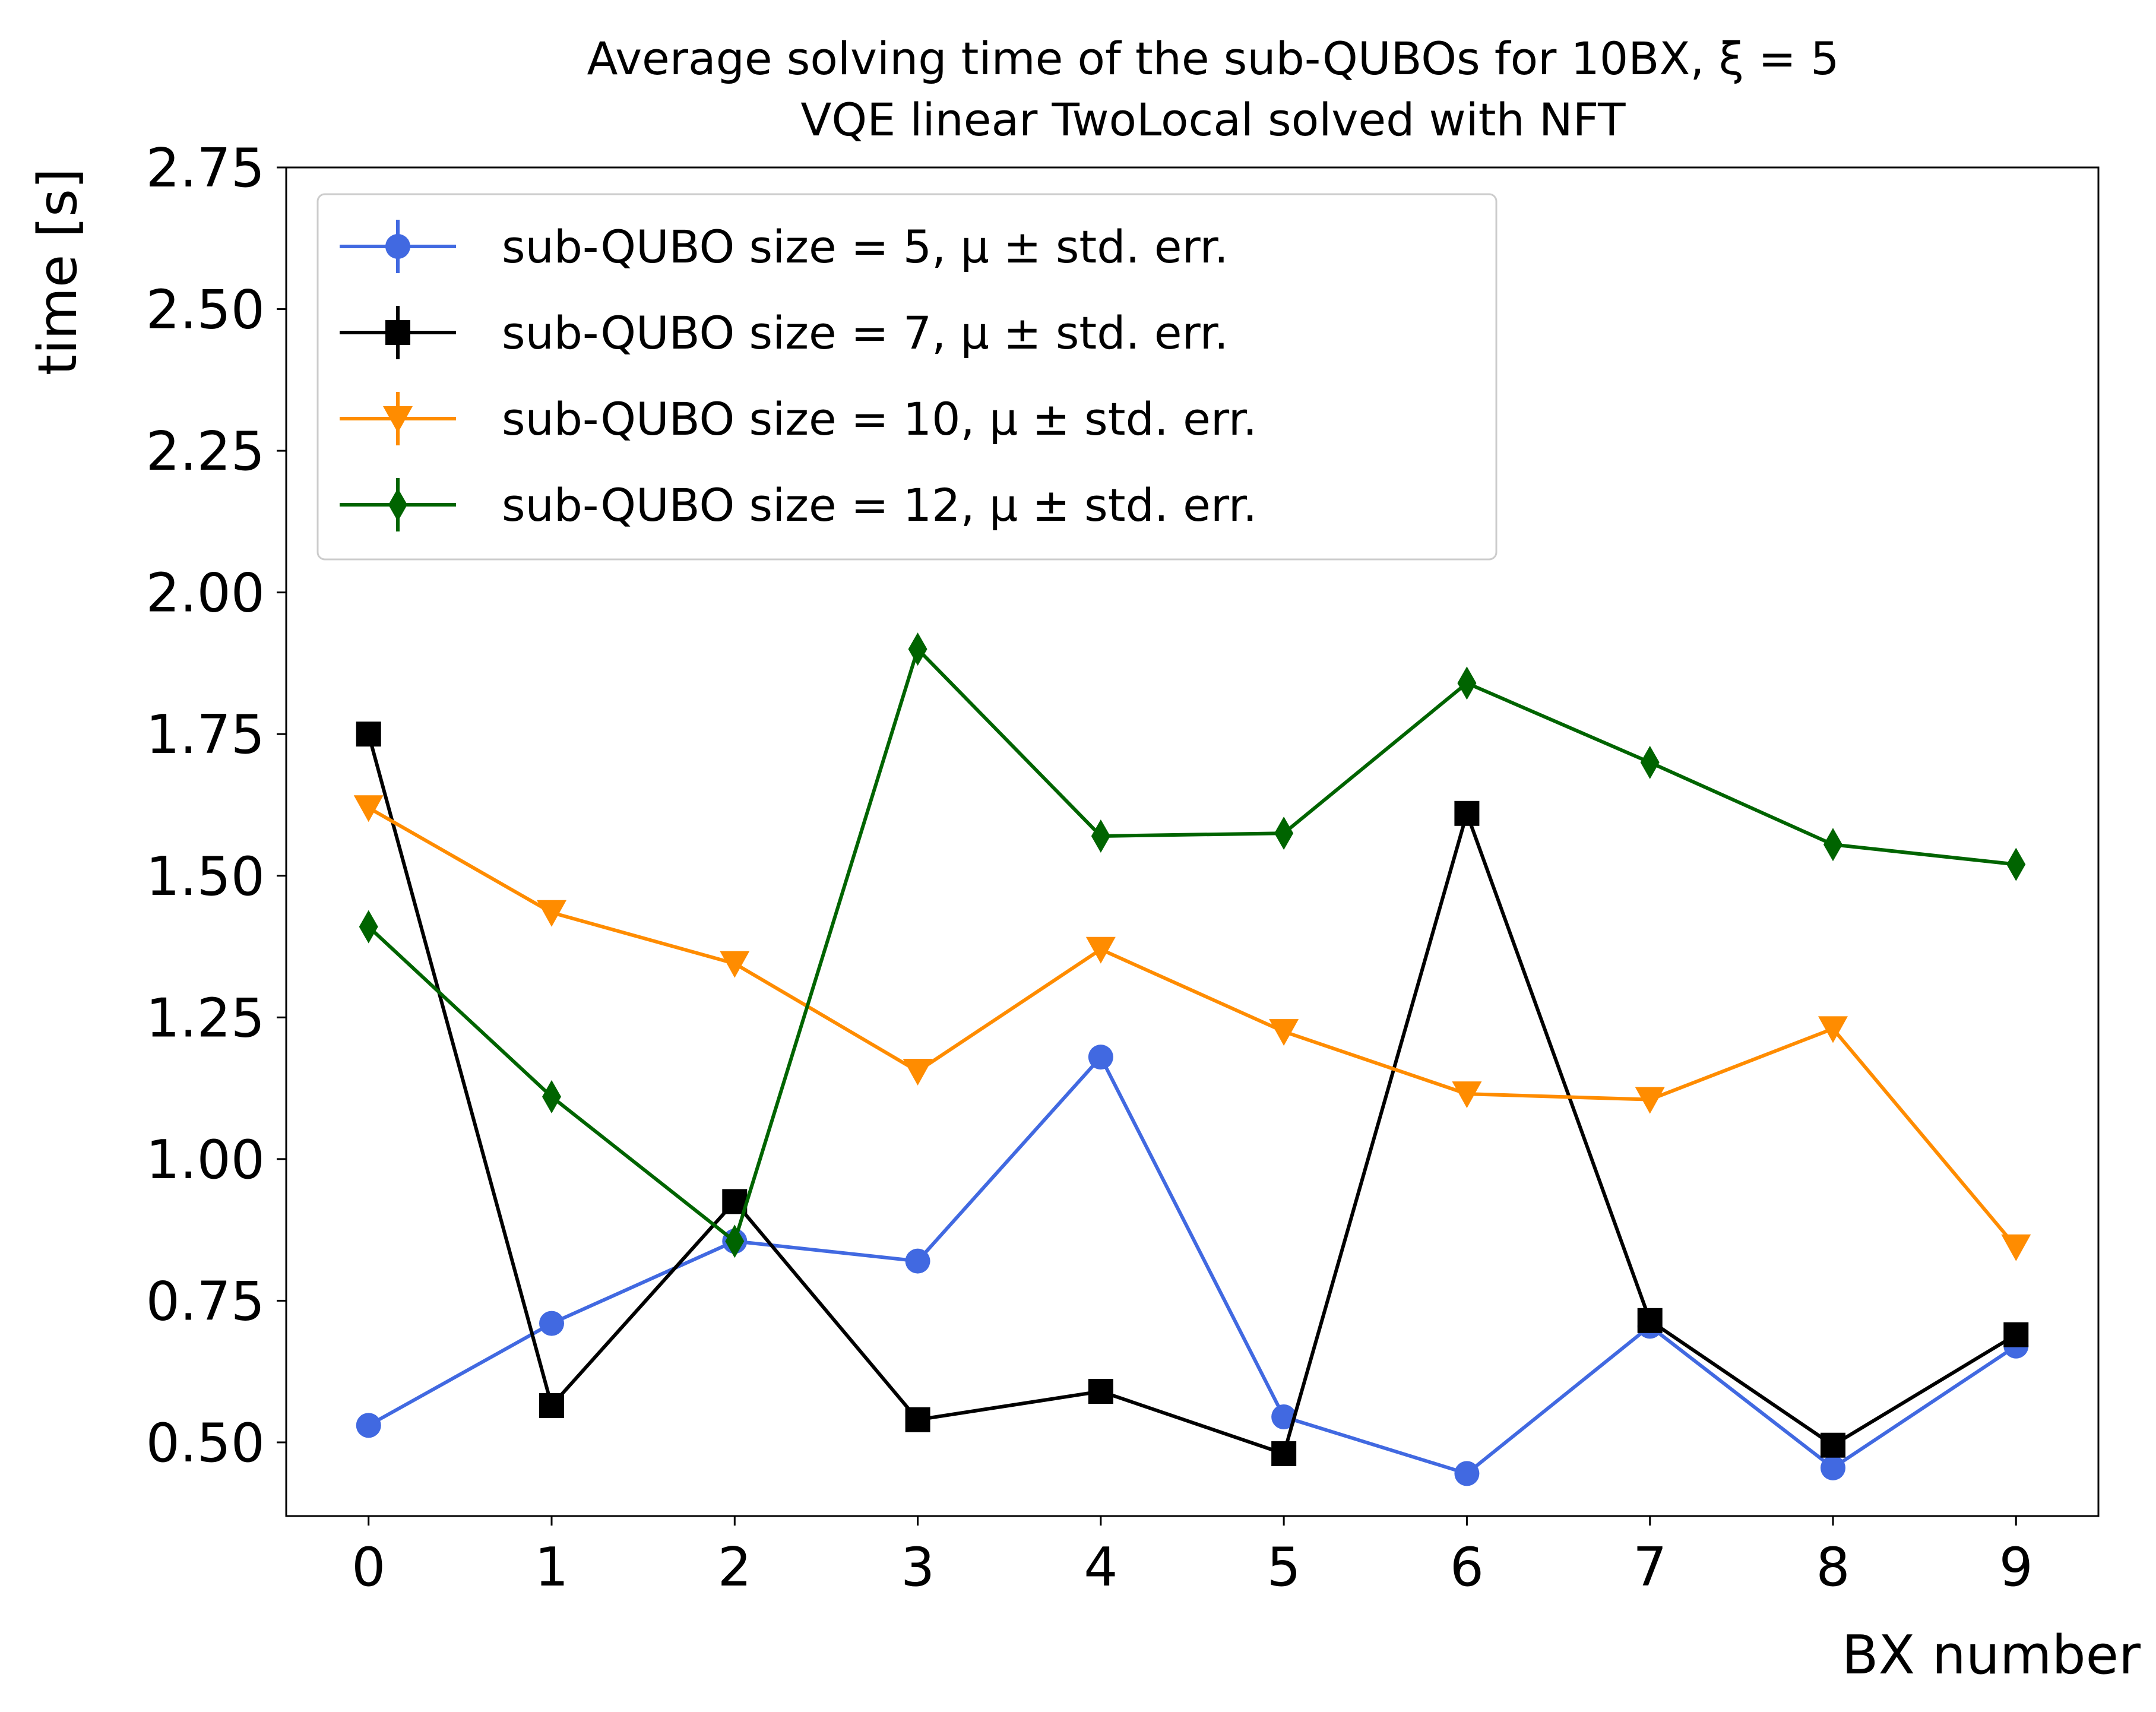 Image resolution: width=2156 pixels, height=1712 pixels. I want to click on x-tick-label: 6, so click(1467, 1567).